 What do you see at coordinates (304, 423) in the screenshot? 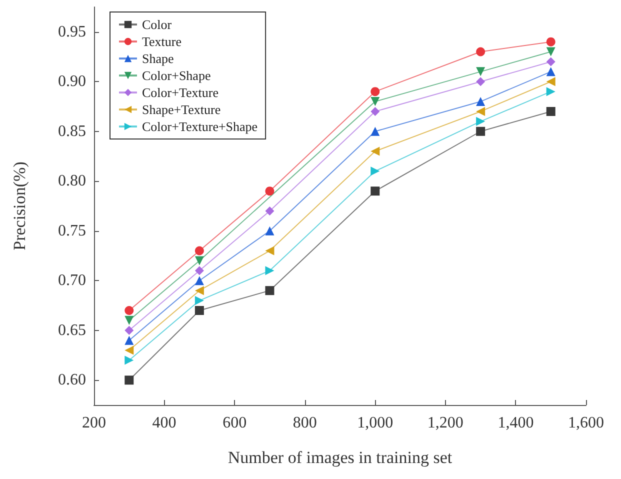
I see `x-tick-label: 800` at bounding box center [304, 423].